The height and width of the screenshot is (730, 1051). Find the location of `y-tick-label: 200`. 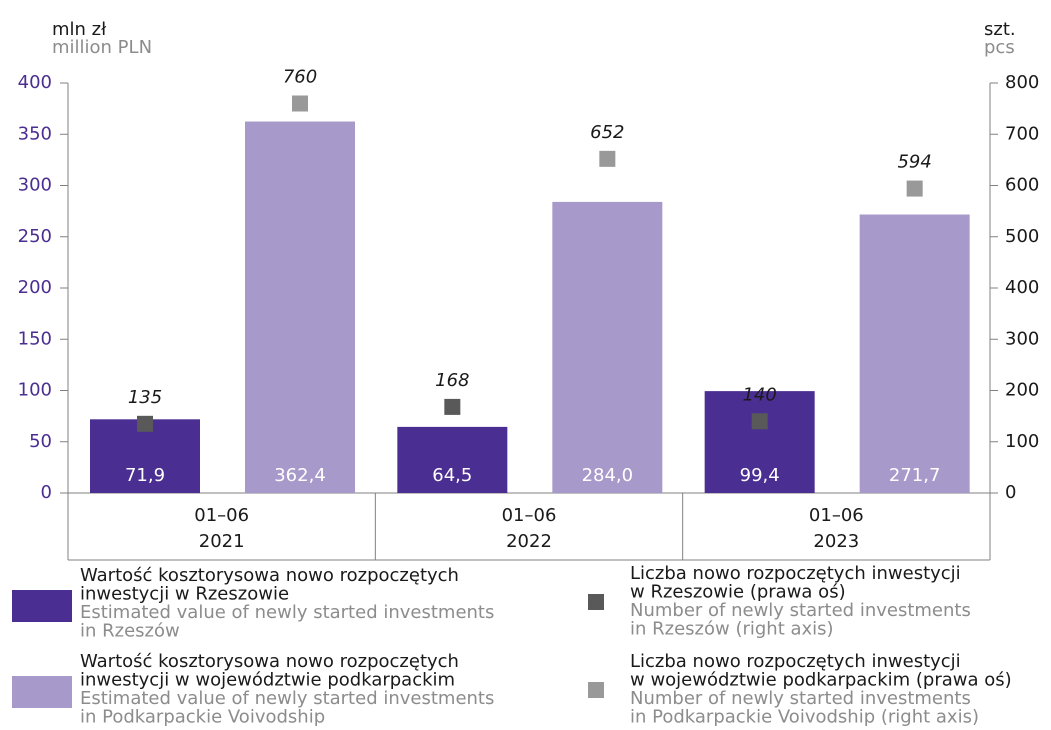

y-tick-label: 200 is located at coordinates (35, 287).